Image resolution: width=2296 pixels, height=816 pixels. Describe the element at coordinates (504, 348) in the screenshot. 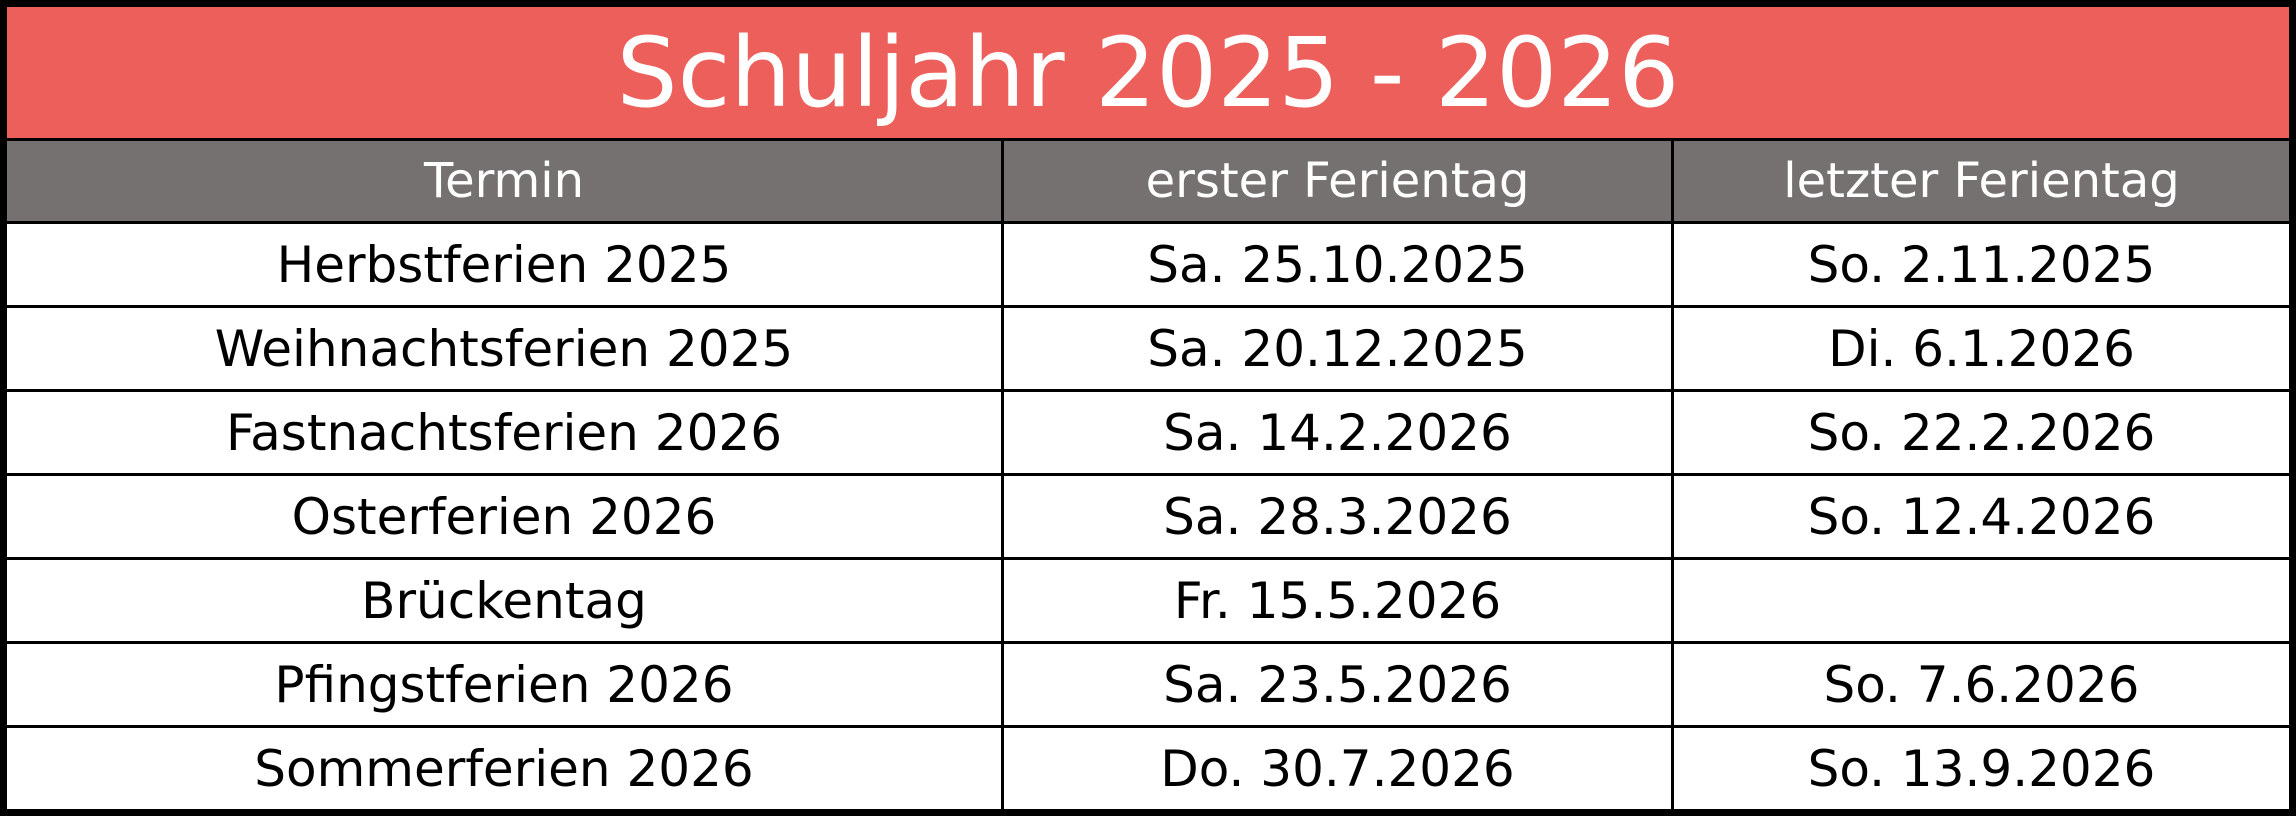

I see `table-cell: Weihnachtsferien 2025` at that location.